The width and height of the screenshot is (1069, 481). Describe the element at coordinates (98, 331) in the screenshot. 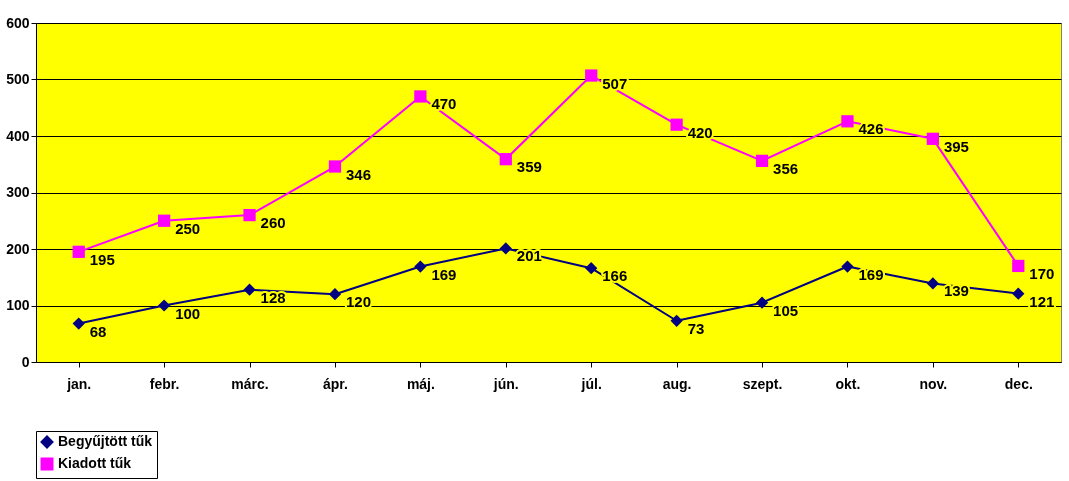

I see `data-label: 68` at that location.